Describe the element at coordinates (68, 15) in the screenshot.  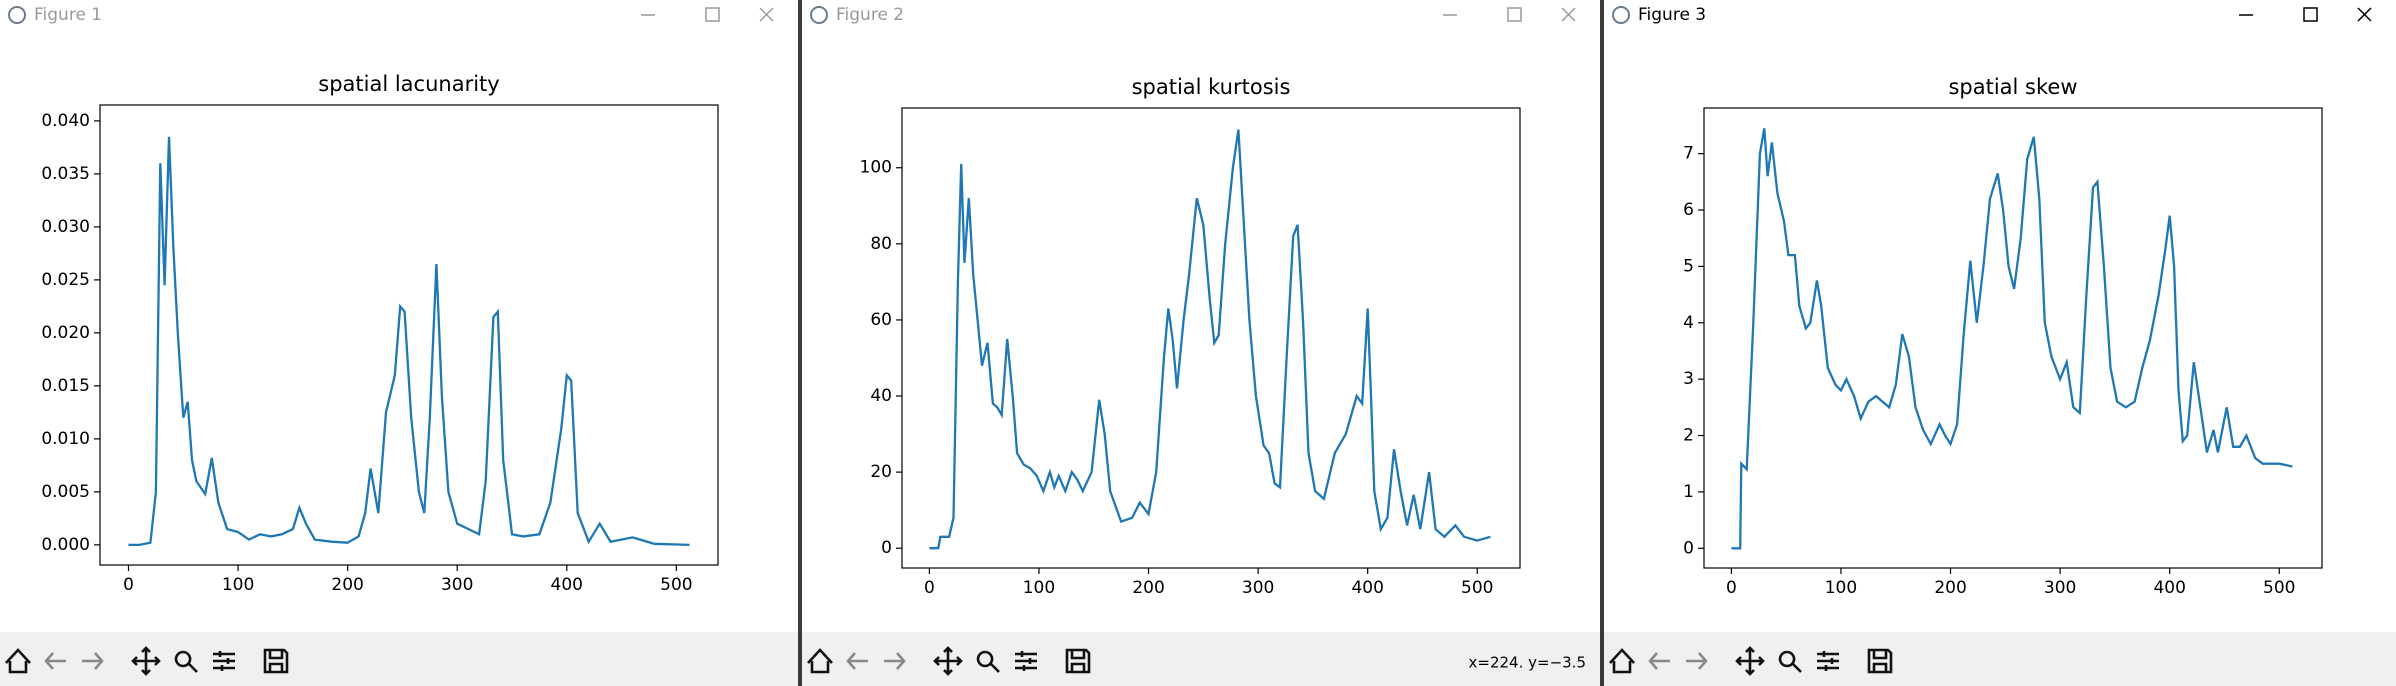
I see `window-title: Figure 1` at that location.